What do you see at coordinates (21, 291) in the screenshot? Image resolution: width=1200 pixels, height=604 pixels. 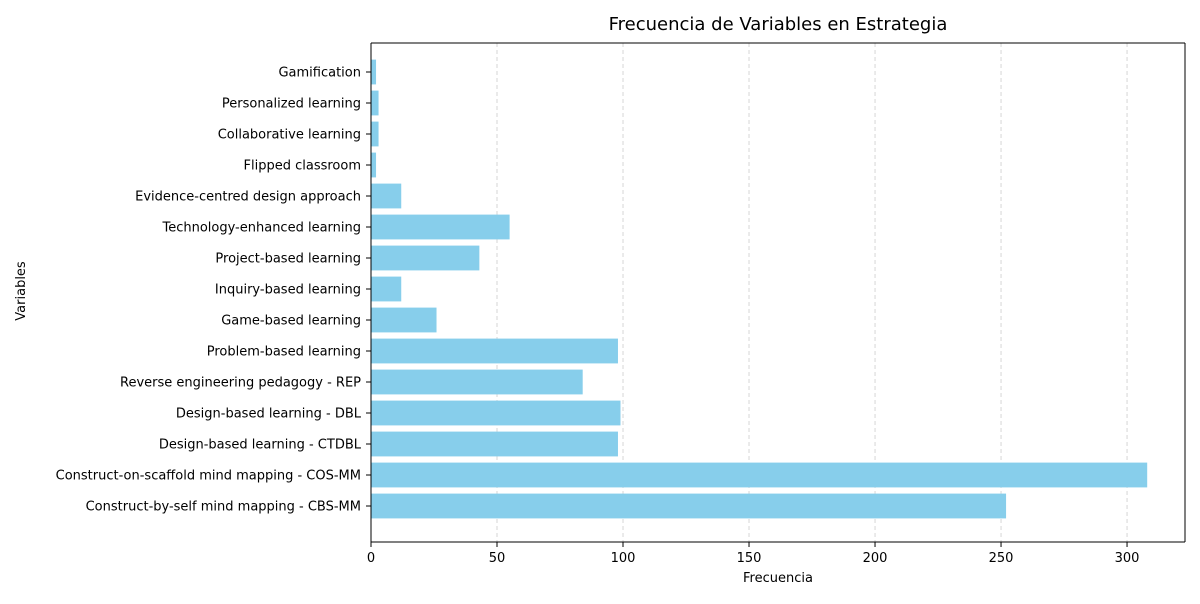 I see `y-axis-label: Variables` at bounding box center [21, 291].